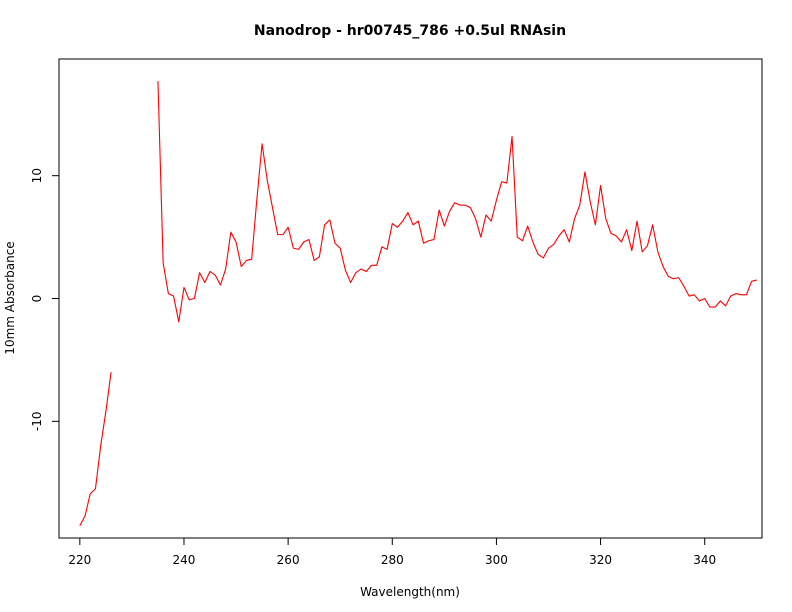 This screenshot has width=792, height=612. Describe the element at coordinates (392, 552) in the screenshot. I see `x-axis: 220 240 260 280 300 320 340` at that location.